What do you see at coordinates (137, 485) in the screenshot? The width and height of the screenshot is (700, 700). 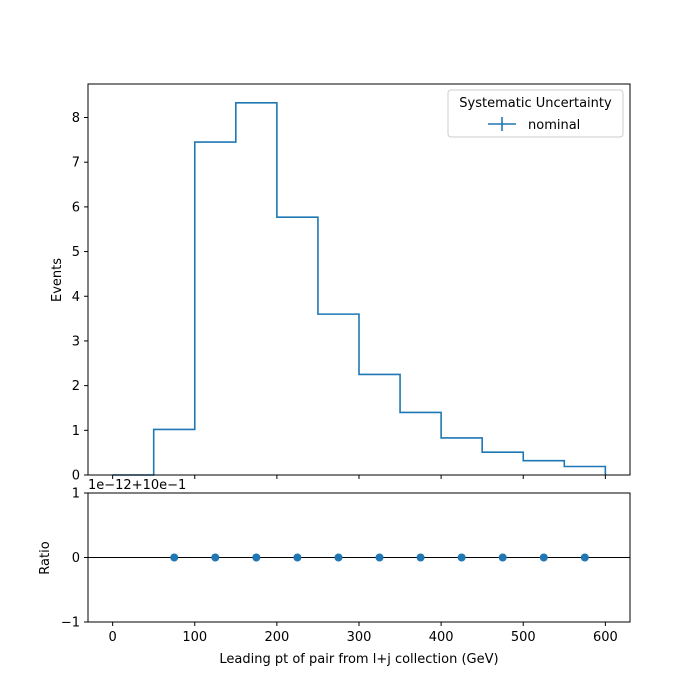 I see `ratio-offset-label: 1e−12+10e−1` at bounding box center [137, 485].